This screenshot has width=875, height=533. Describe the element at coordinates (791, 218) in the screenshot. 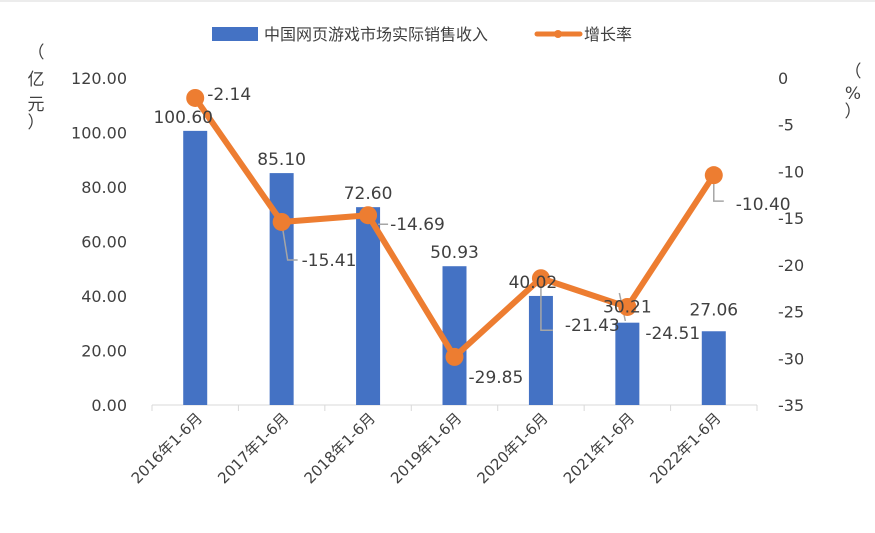

I see `y-right-tick-label: -15` at that location.